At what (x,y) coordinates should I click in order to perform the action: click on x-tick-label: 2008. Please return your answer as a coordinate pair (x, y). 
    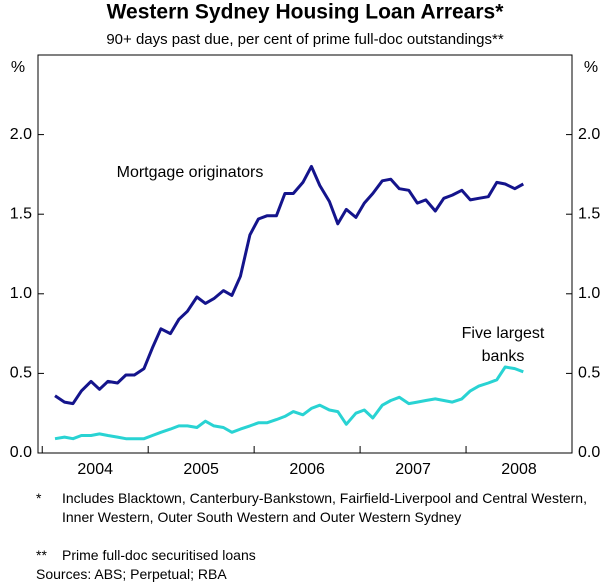
    Looking at the image, I should click on (519, 469).